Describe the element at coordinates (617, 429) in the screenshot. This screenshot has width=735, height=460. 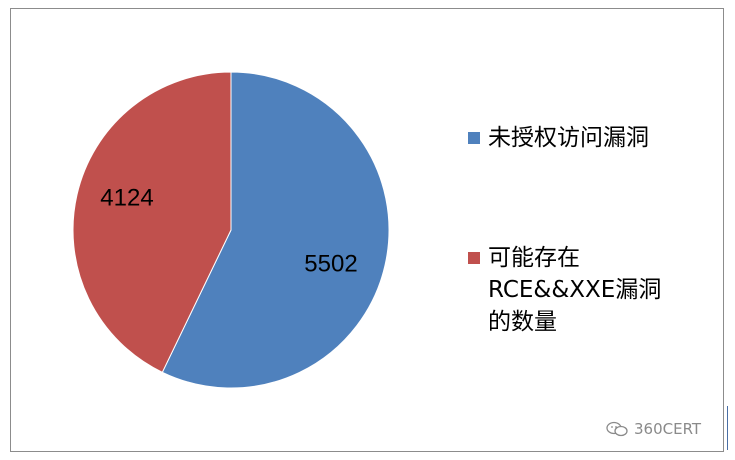
I see `wechat-icon` at that location.